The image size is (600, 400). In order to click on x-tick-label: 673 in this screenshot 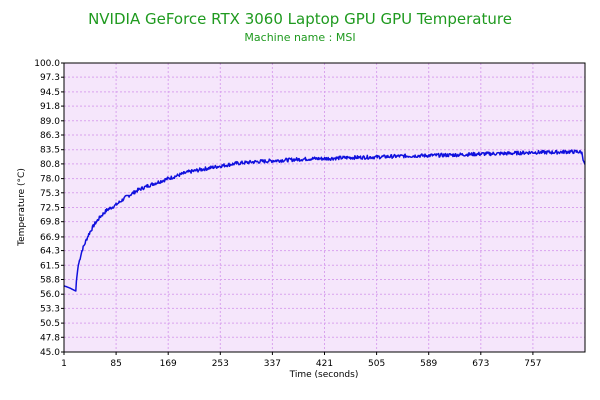, I will do `click(480, 364)`.